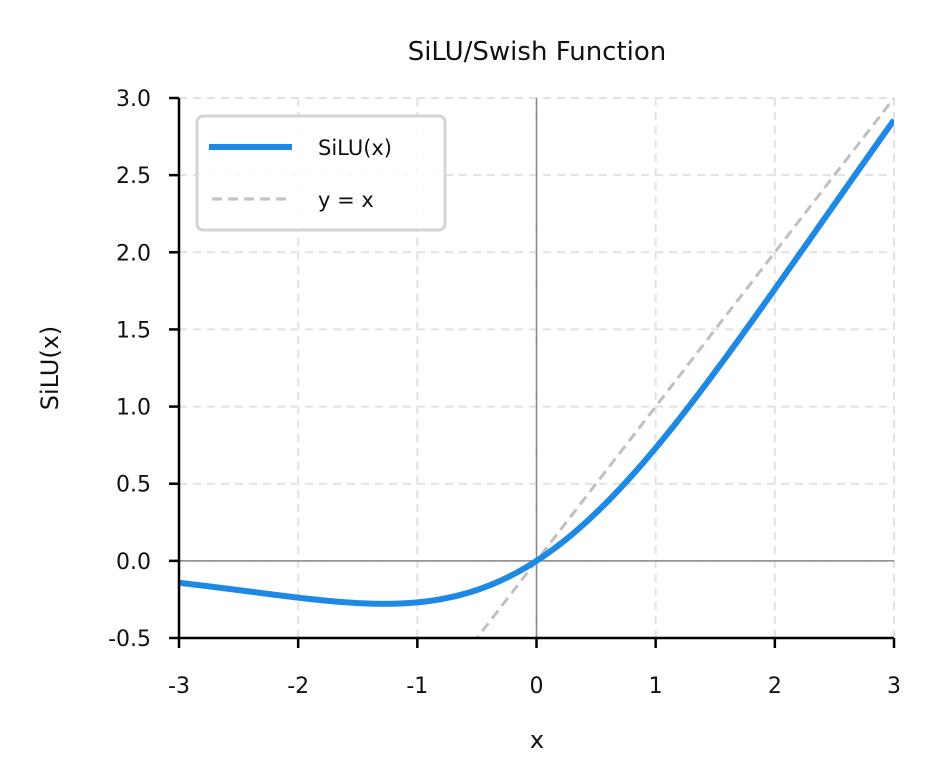 The image size is (934, 784). Describe the element at coordinates (133, 99) in the screenshot. I see `y-tick-label: 3.0` at that location.